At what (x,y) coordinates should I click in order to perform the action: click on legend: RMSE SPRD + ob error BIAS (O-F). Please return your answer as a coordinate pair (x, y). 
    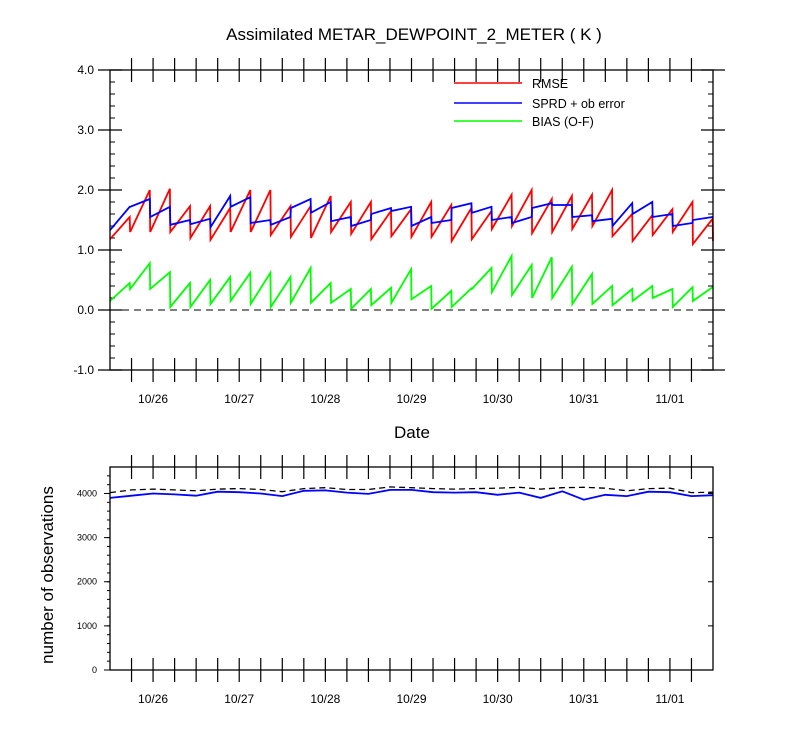
    Looking at the image, I should click on (539, 103).